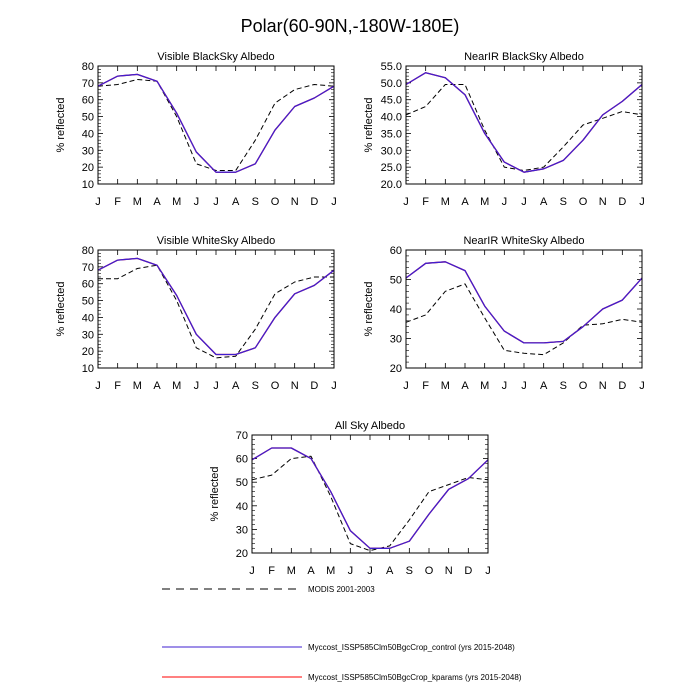  Describe the element at coordinates (391, 84) in the screenshot. I see `y-tick-label: 50.0` at that location.